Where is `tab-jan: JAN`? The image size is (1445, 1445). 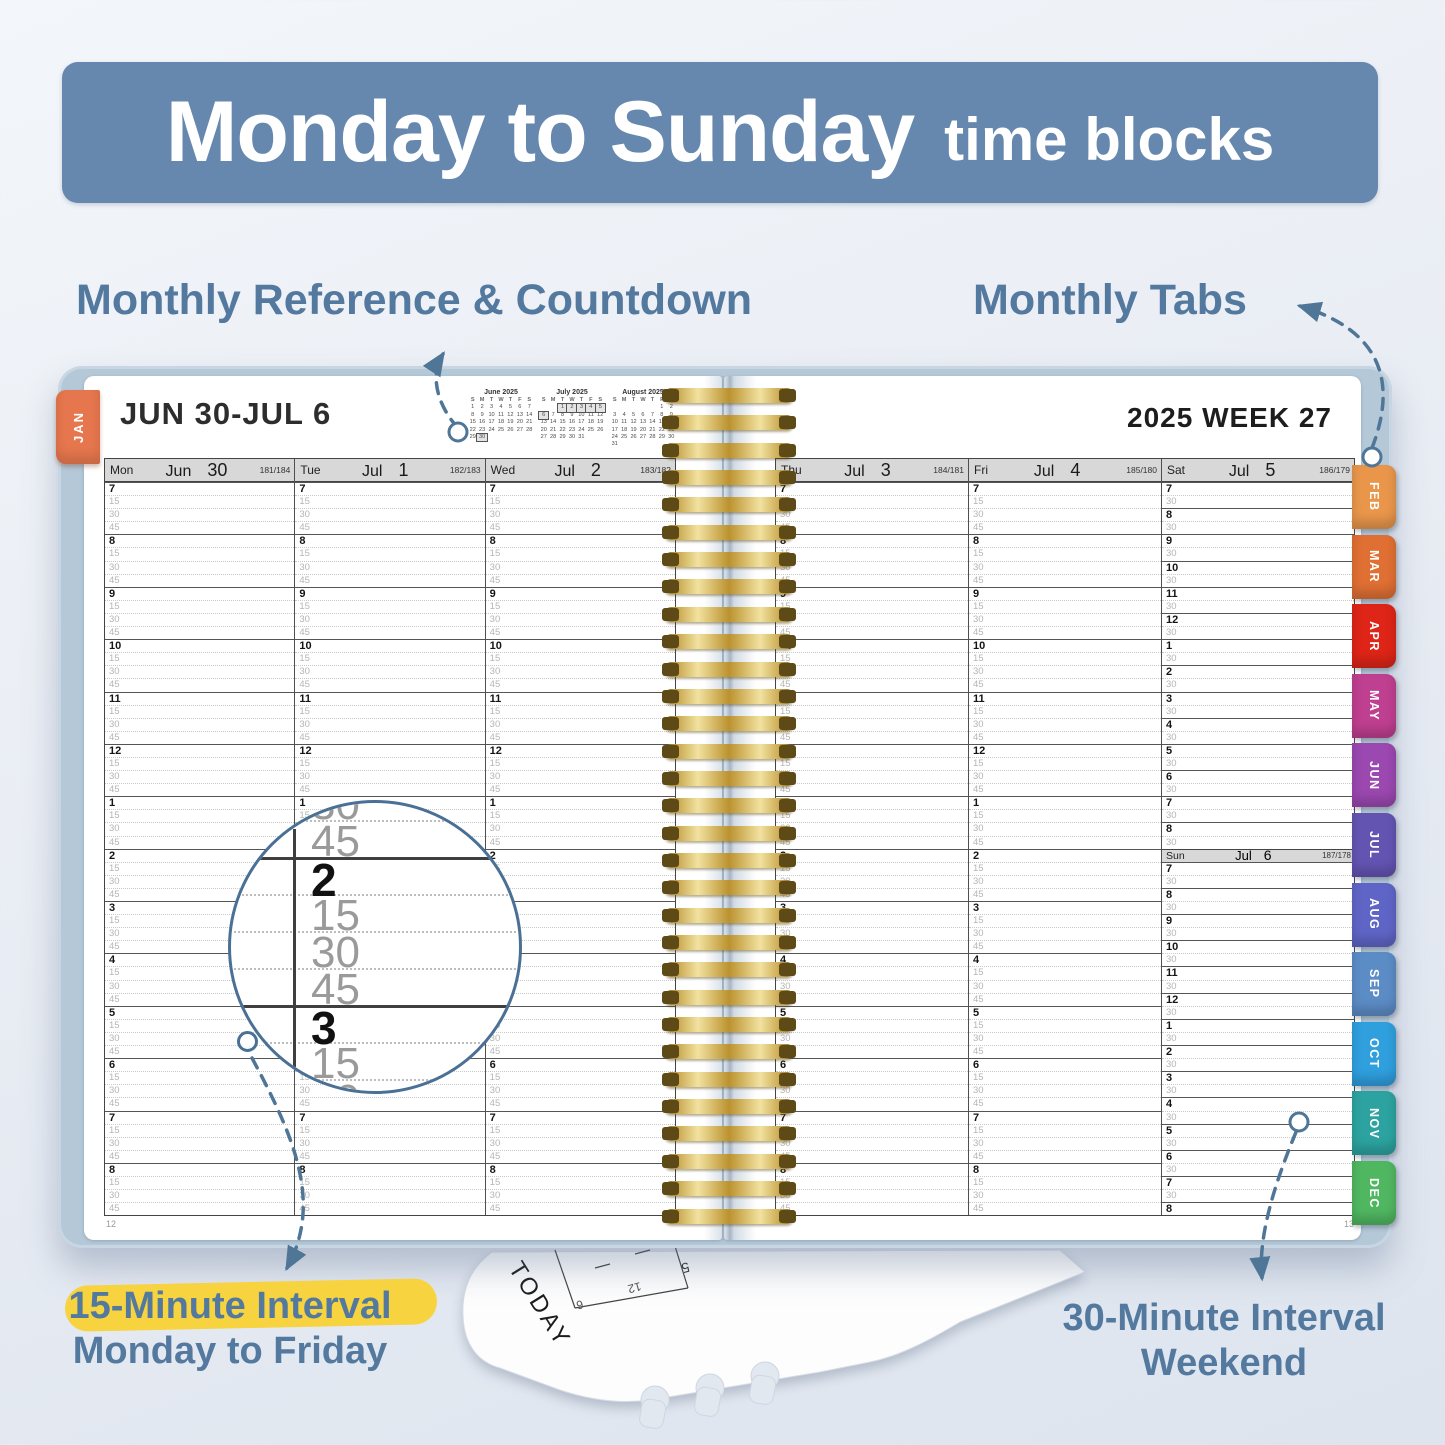 tab-jan: JAN is located at coordinates (78, 427).